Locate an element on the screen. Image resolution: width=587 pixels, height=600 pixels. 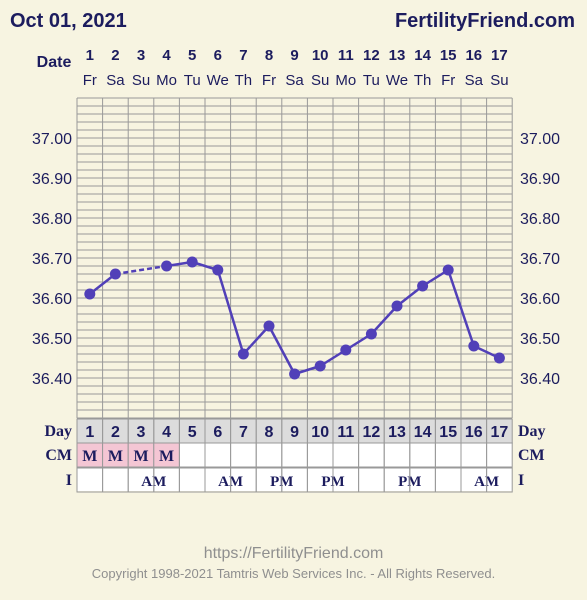
y-tick-label-right: 36.90 is located at coordinates (540, 179).